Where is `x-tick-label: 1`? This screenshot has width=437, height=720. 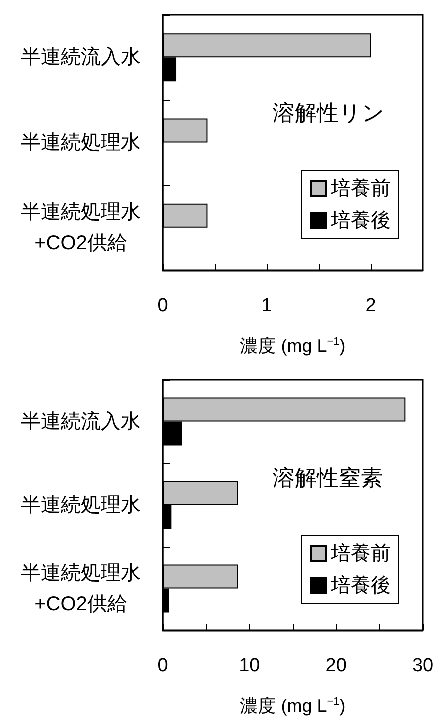 x-tick-label: 1 is located at coordinates (267, 306).